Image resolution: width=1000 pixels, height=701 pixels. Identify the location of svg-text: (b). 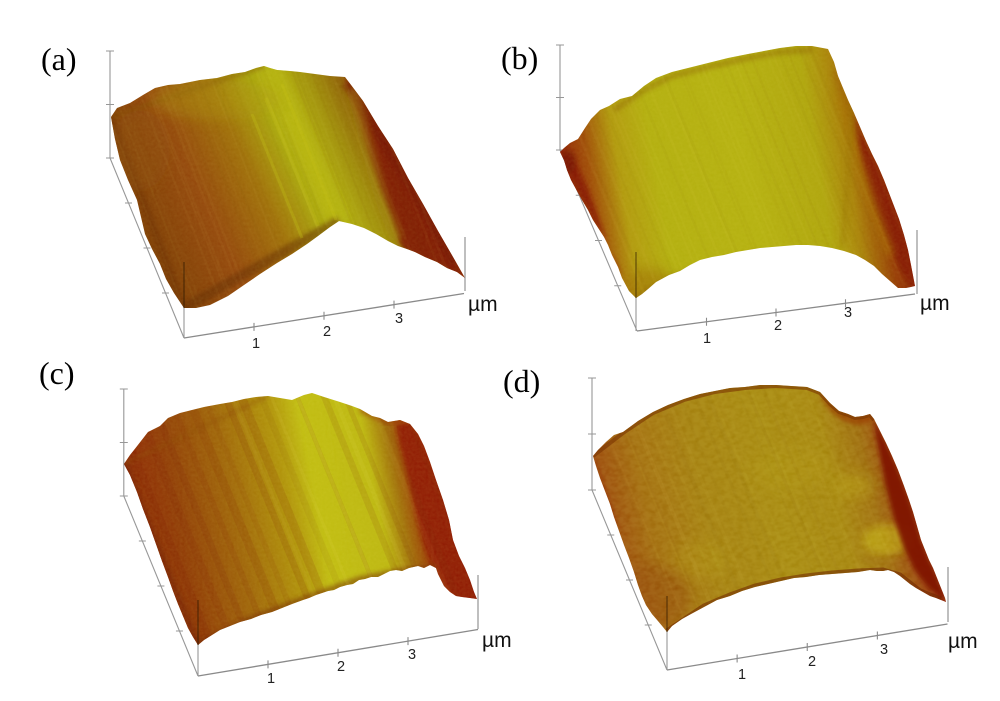
(519, 58).